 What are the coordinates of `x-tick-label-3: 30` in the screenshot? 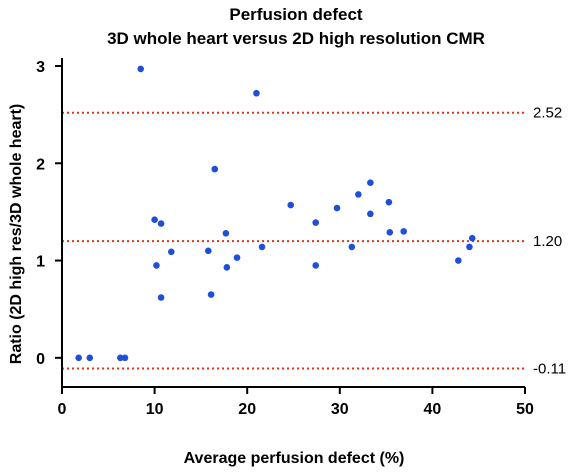 It's located at (340, 409).